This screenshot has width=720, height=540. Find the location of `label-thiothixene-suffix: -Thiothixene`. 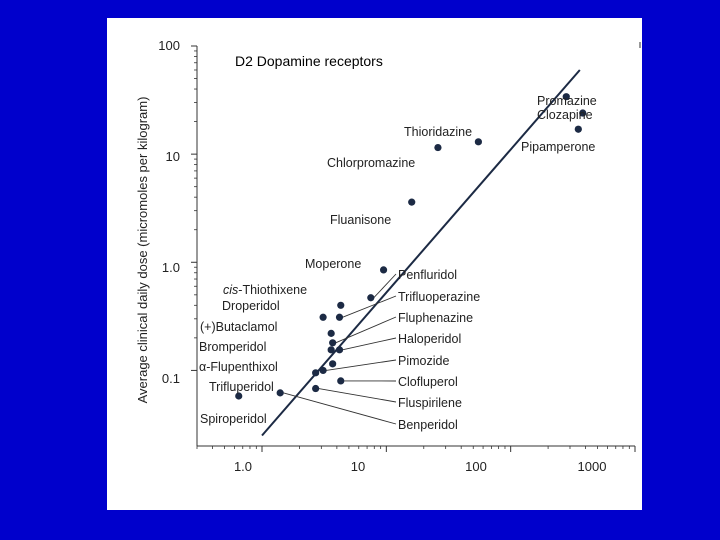

label-thiothixene-suffix: -Thiothixene is located at coordinates (272, 290).